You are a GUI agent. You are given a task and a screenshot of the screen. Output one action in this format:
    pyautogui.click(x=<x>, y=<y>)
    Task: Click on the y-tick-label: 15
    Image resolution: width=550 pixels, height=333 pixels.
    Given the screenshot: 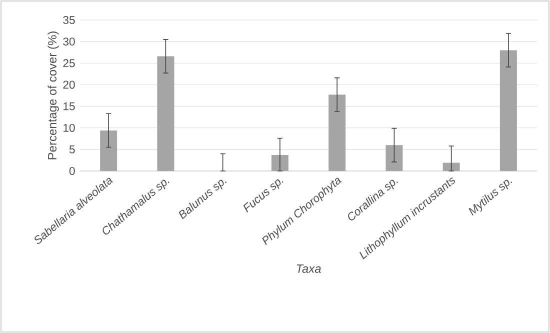 What is the action you would take?
    pyautogui.click(x=69, y=106)
    